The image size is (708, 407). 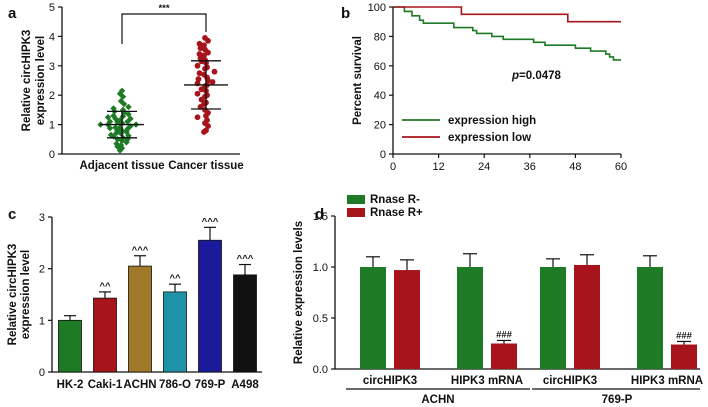 What do you see at coordinates (122, 166) in the screenshot?
I see `x-category-label: Adjacent tissue` at bounding box center [122, 166].